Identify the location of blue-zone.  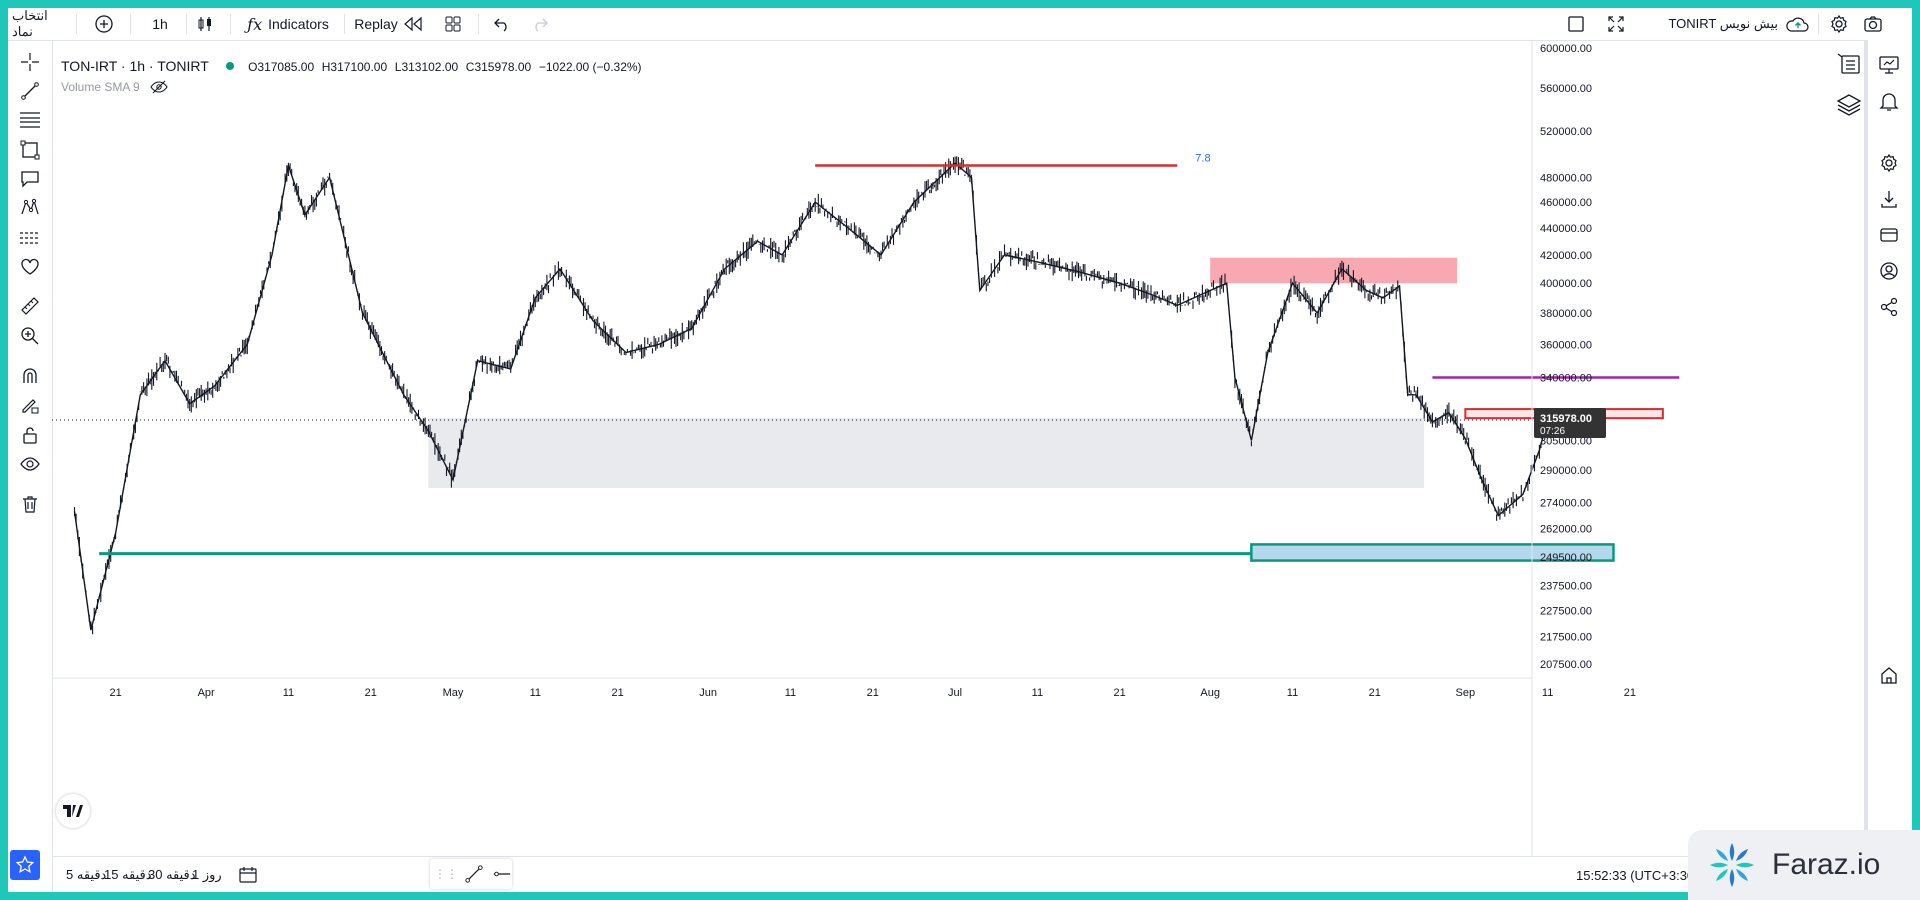
(1432, 552).